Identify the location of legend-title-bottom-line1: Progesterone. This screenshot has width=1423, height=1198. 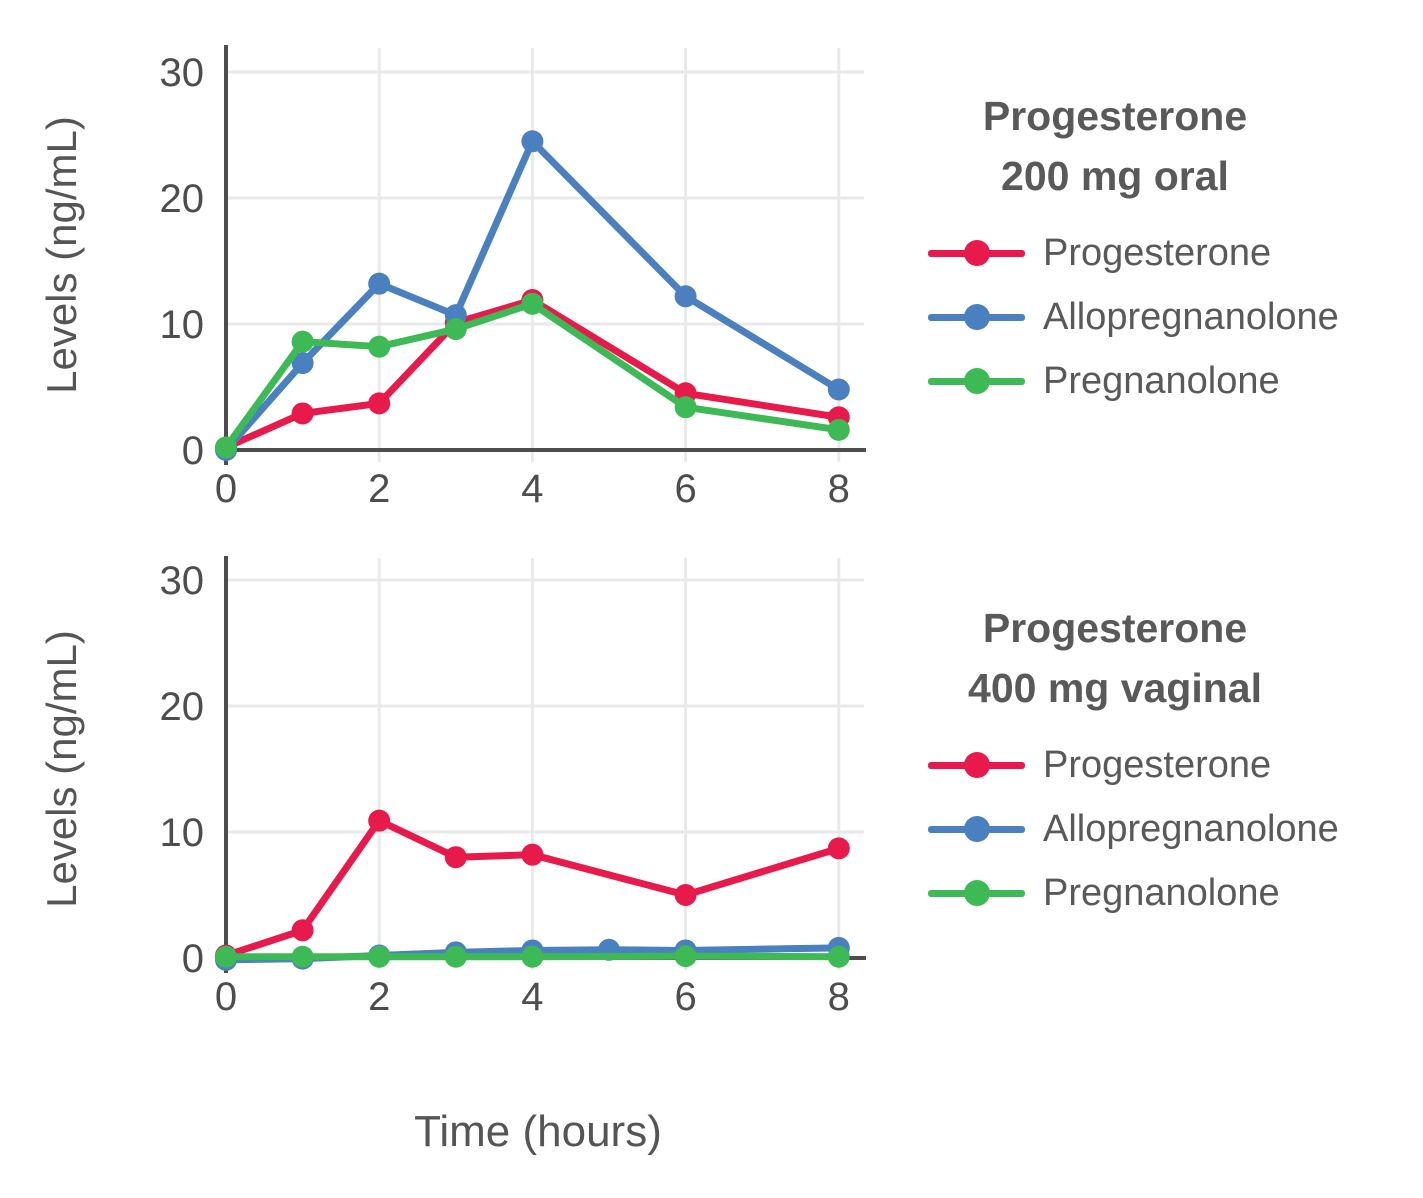
(1115, 628).